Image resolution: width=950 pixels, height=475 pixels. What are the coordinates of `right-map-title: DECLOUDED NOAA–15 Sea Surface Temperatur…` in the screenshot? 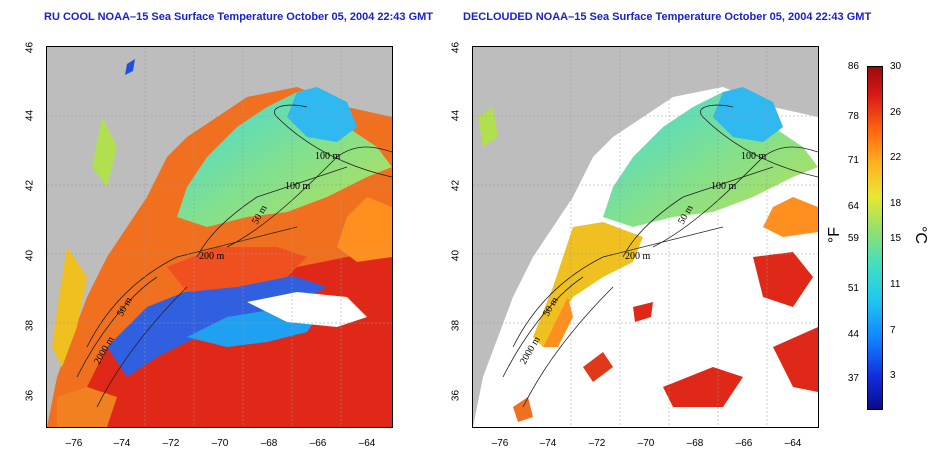 It's located at (667, 17).